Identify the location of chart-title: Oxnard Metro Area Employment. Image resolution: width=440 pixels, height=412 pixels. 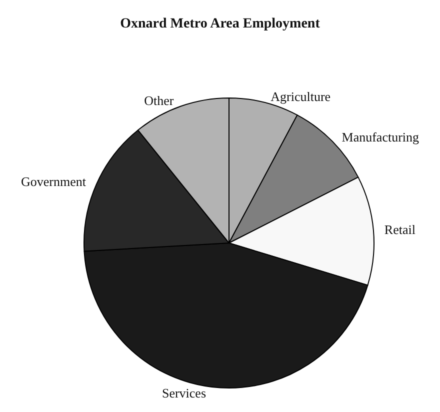
(220, 24).